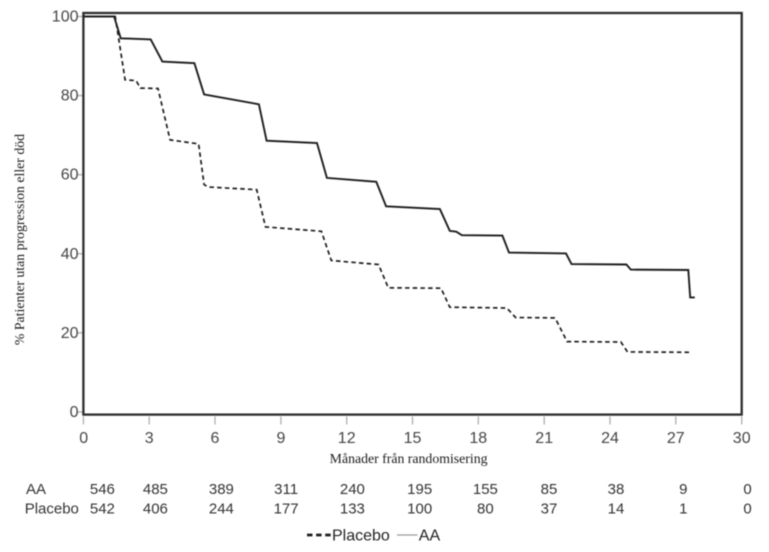 The image size is (769, 552). What do you see at coordinates (70, 254) in the screenshot?
I see `svg-text: 40` at bounding box center [70, 254].